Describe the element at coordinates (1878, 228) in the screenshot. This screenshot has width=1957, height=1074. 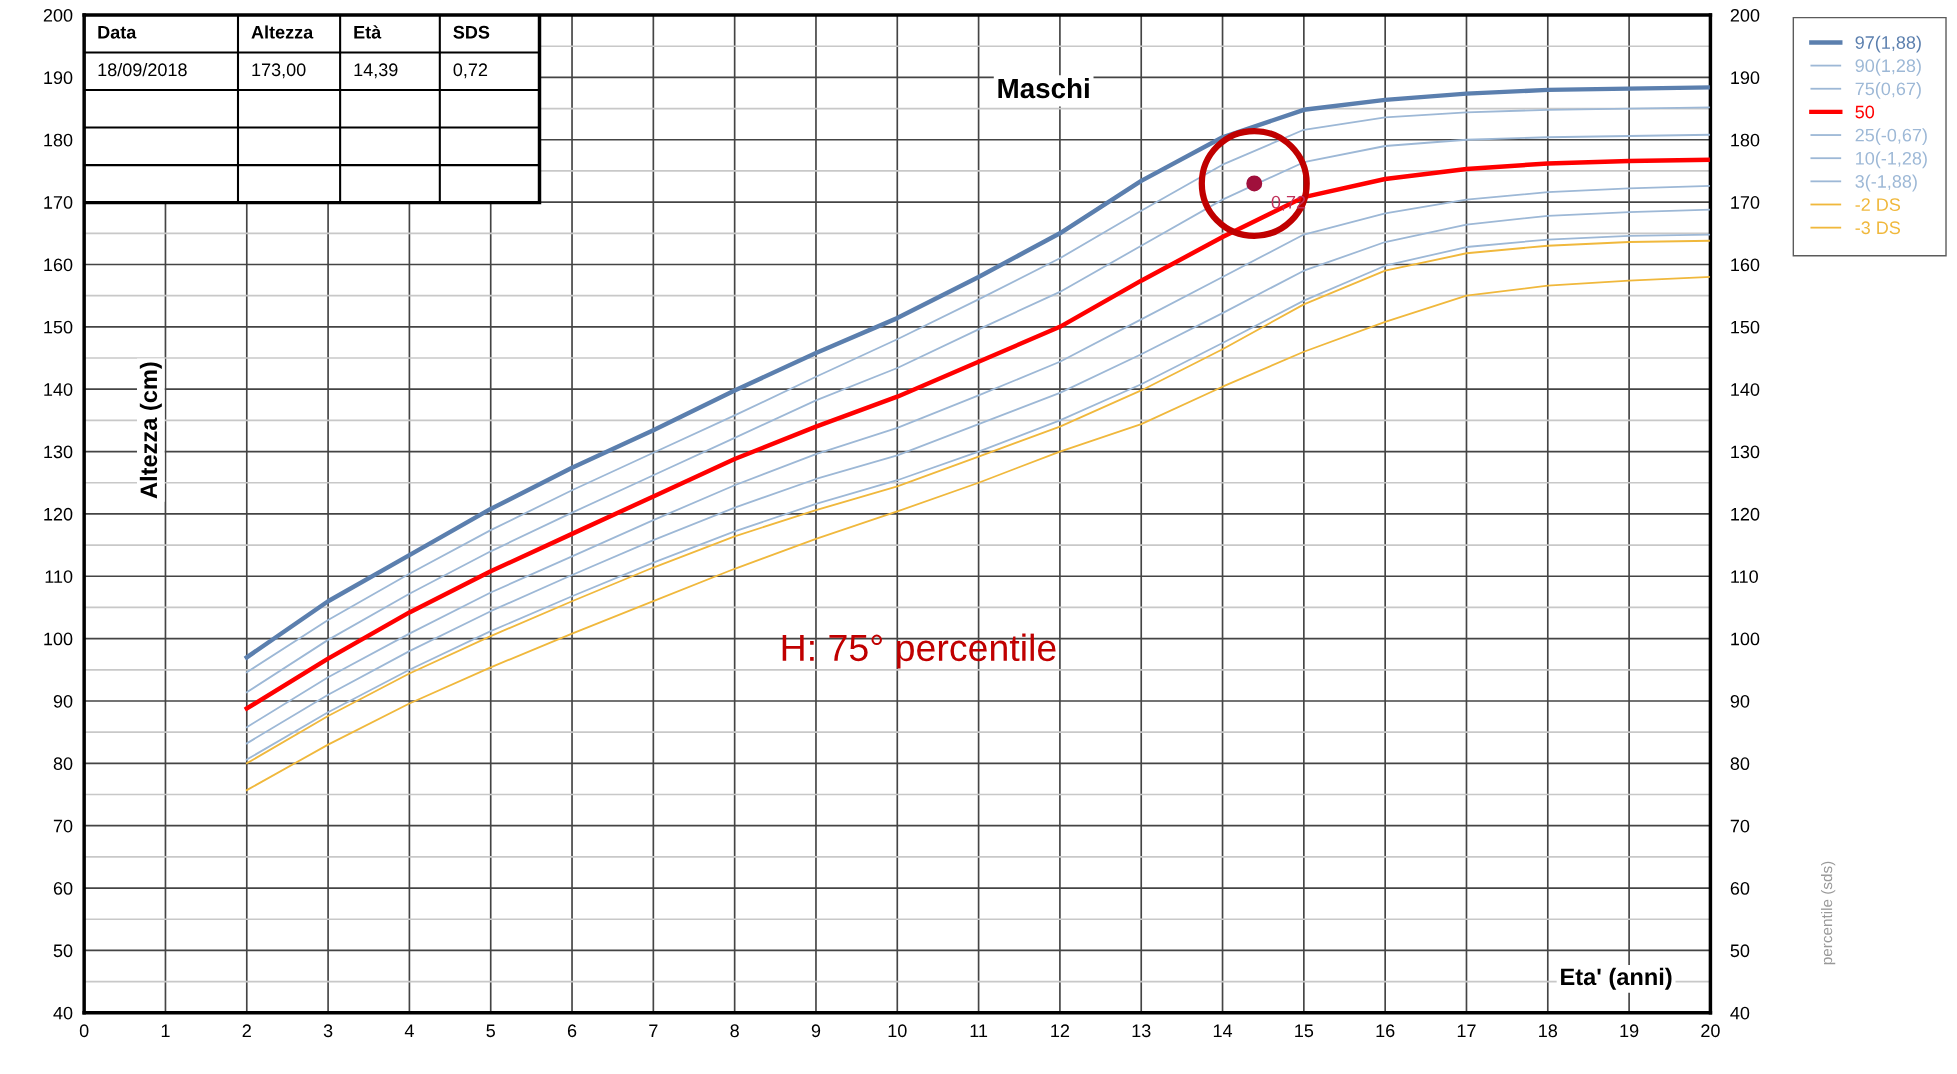
I see `legend-label: -3 DS` at that location.